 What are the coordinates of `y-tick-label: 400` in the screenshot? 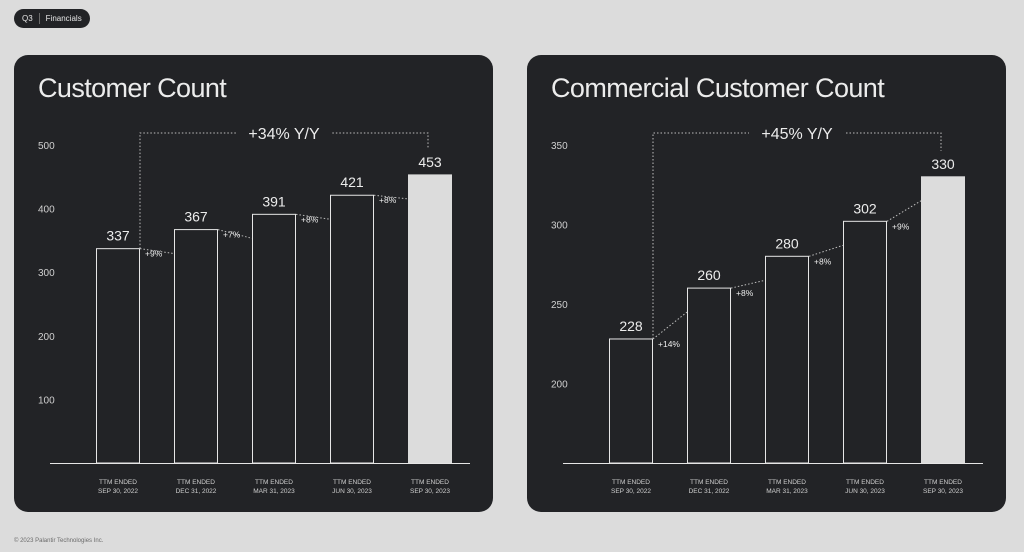 It's located at (46, 210).